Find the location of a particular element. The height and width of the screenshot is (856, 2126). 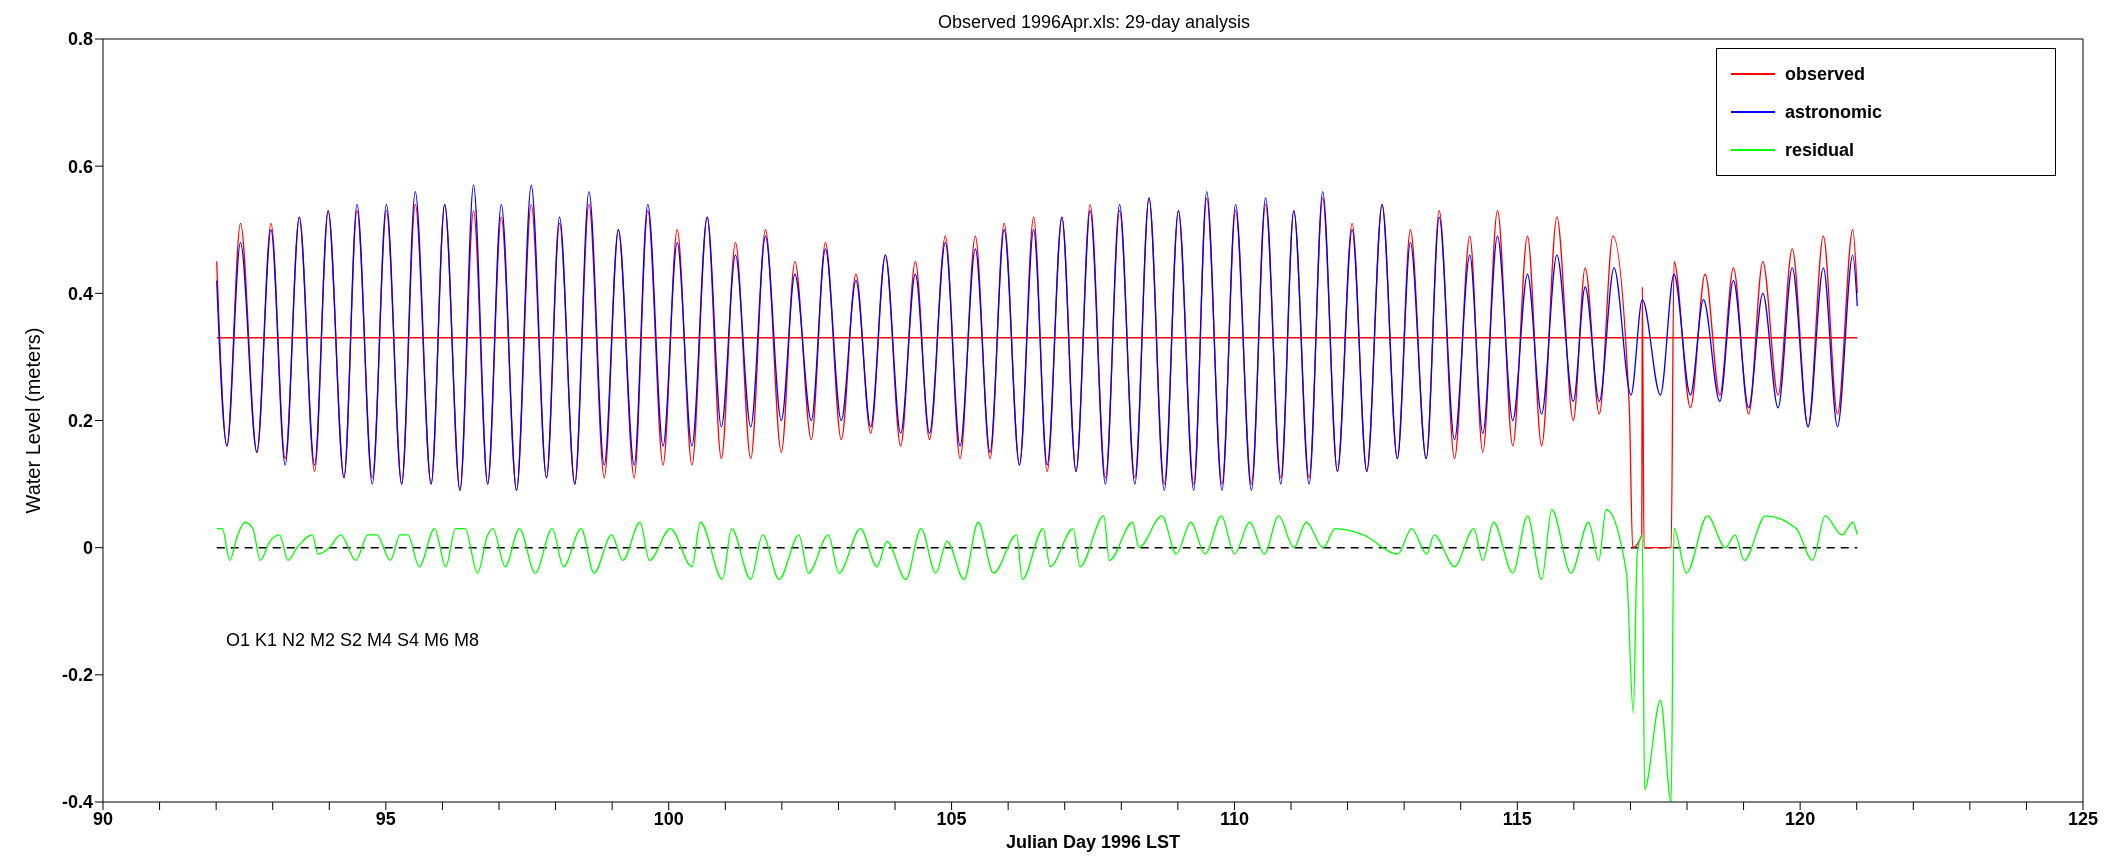

x-axis-title: Julian Day 1996 LST is located at coordinates (1093, 842).